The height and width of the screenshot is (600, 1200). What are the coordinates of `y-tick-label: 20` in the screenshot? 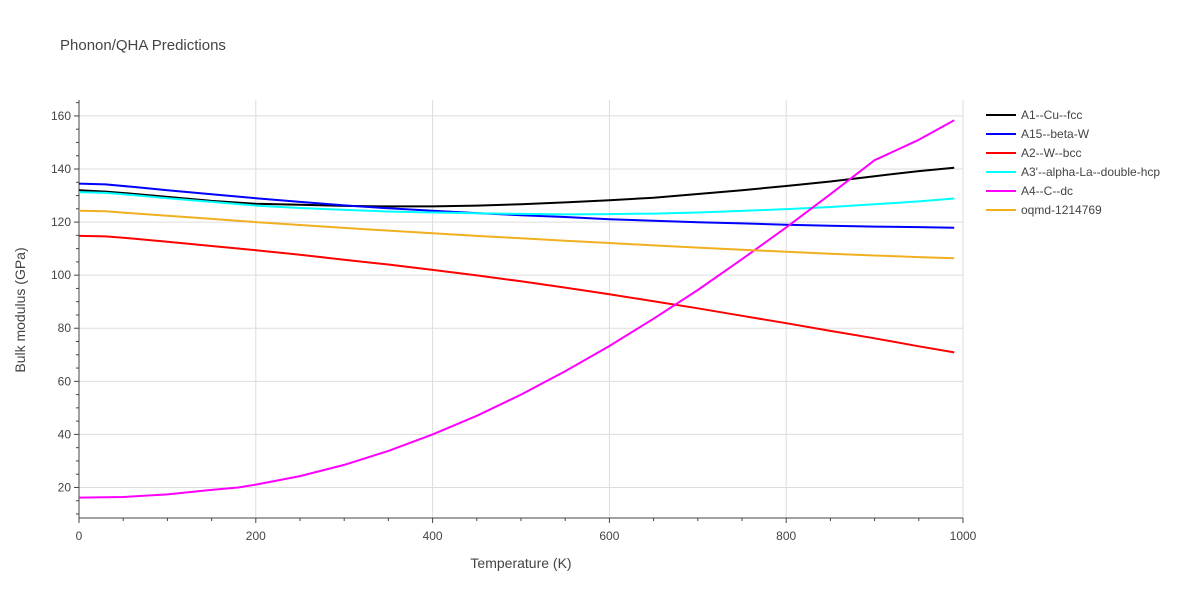 It's located at (65, 487).